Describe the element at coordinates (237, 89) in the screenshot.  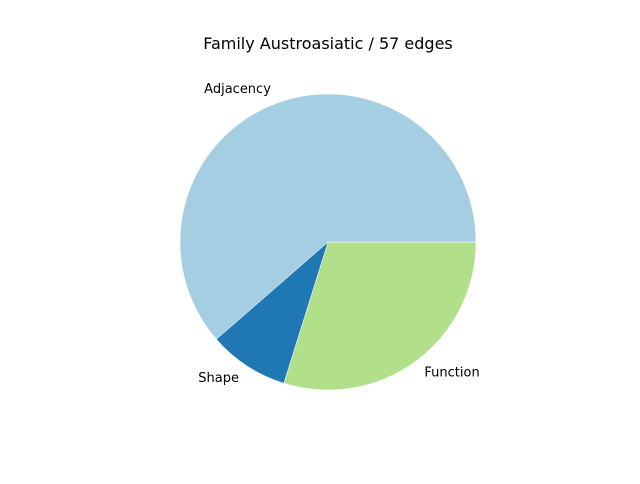
I see `pie-label-adjacency: Adjacency` at that location.